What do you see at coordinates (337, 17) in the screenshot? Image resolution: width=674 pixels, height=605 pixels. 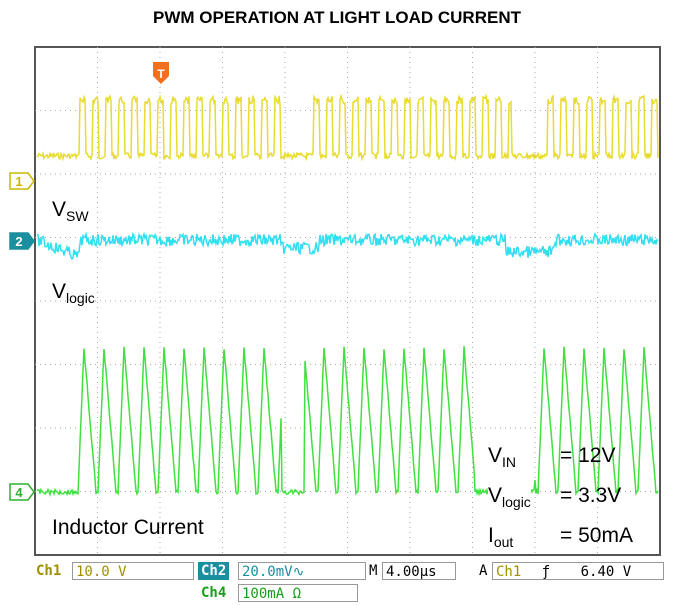 I see `title: PWM OPERATION AT LIGHT LOAD CURRENT` at bounding box center [337, 17].